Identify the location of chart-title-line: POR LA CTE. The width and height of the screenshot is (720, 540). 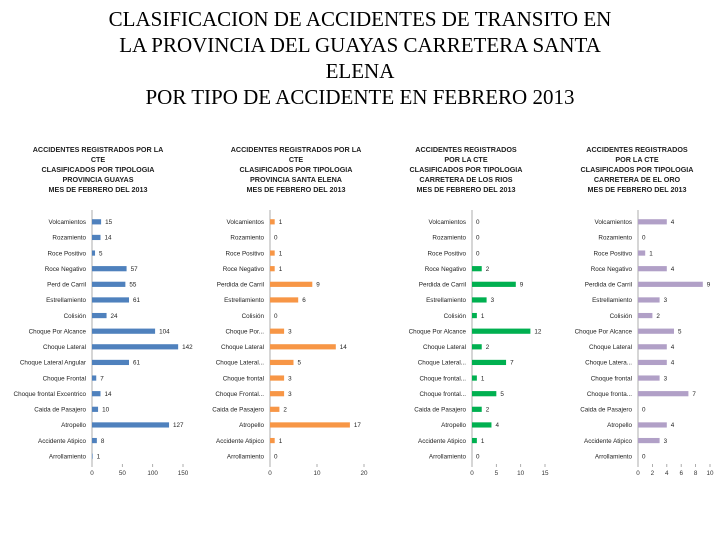
(465, 159).